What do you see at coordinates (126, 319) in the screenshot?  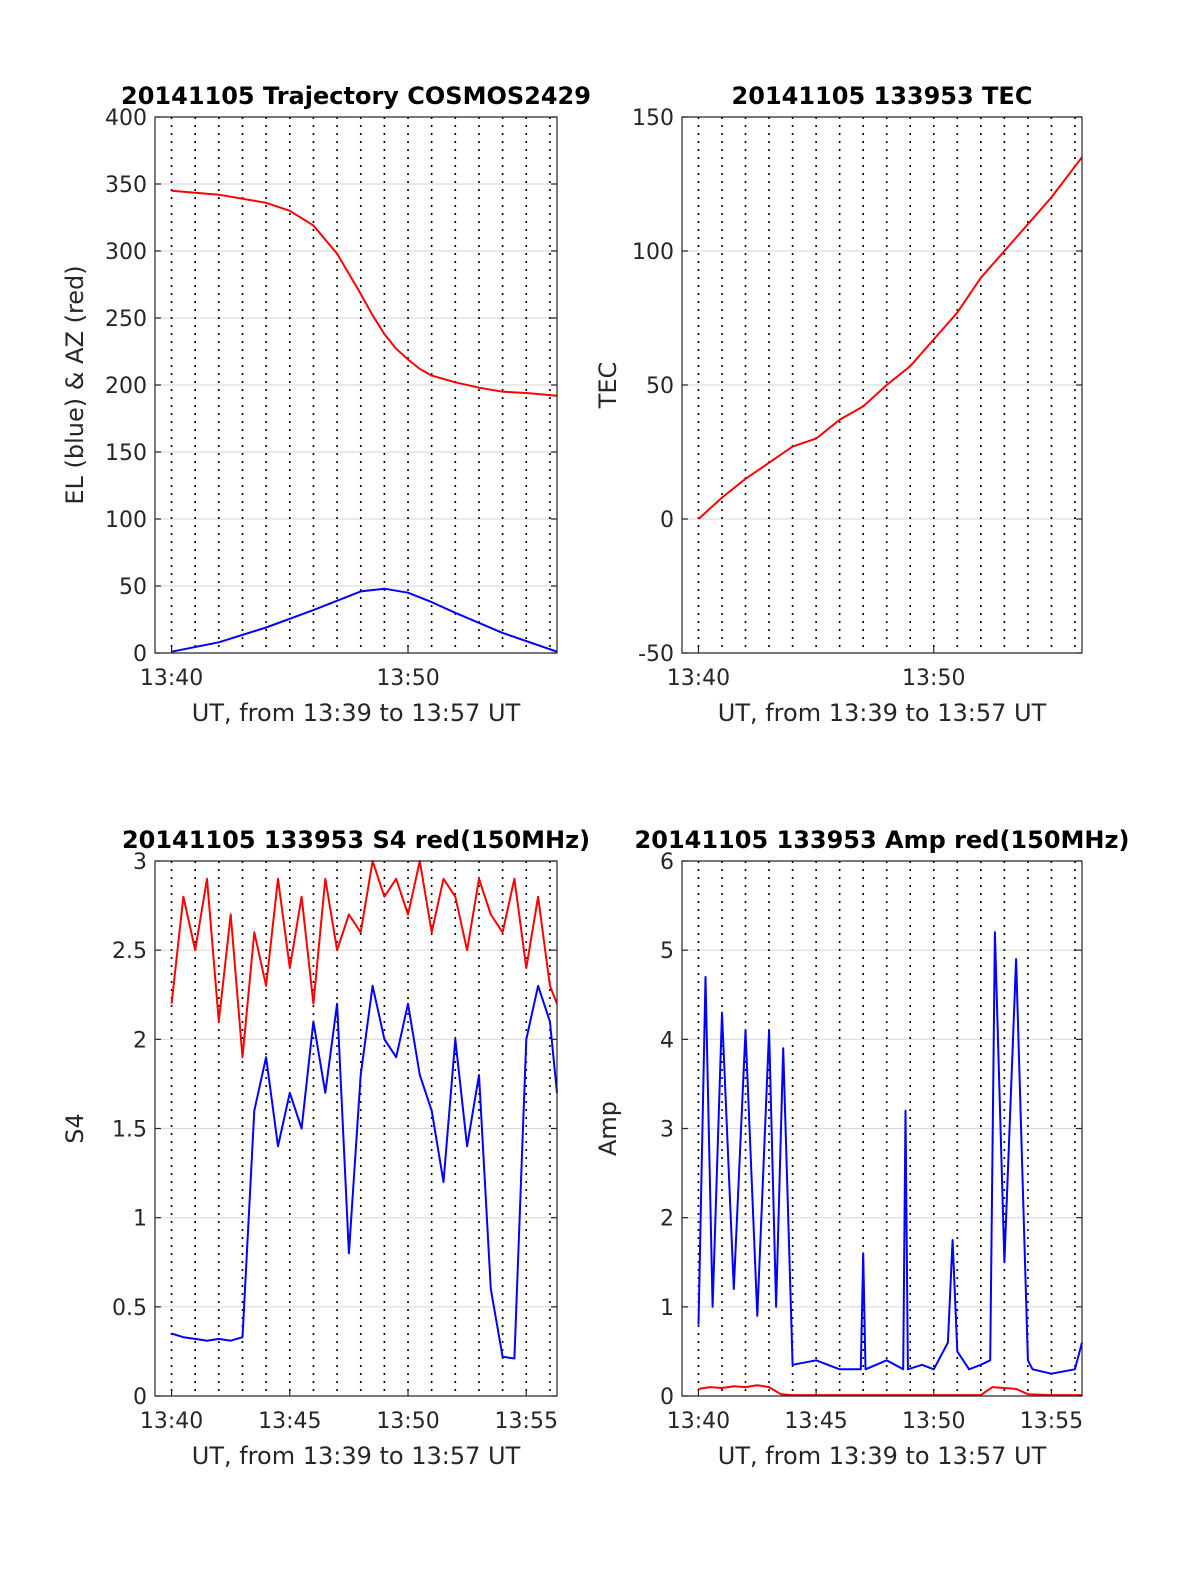 I see `y-tick-label: 250` at bounding box center [126, 319].